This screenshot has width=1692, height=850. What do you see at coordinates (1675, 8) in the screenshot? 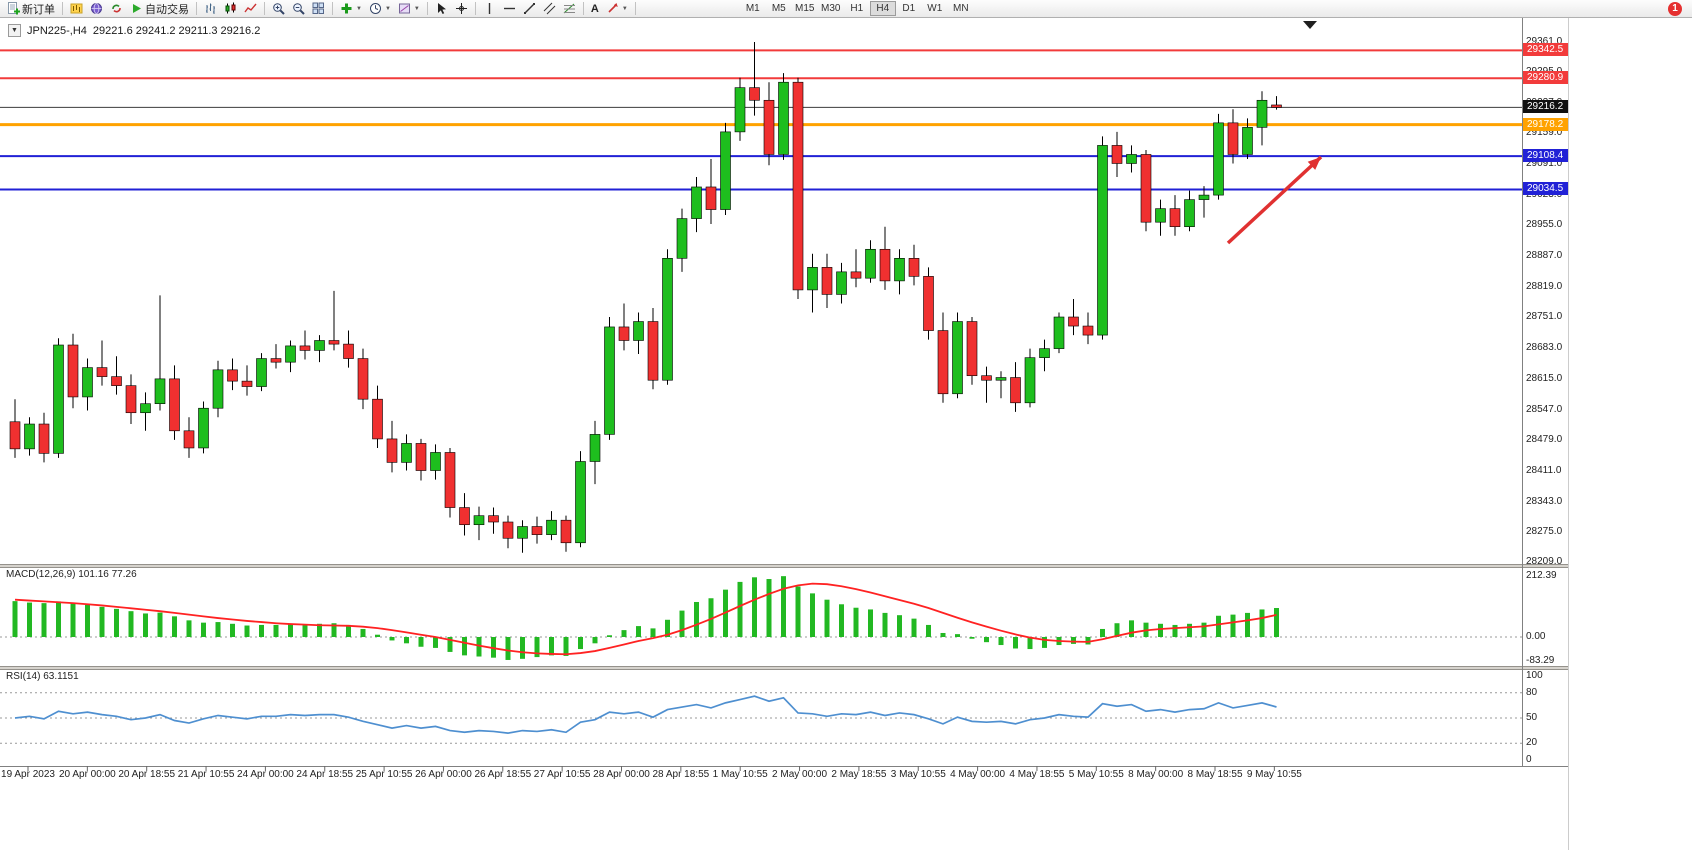
I see `notification-badge: 1` at bounding box center [1675, 8].